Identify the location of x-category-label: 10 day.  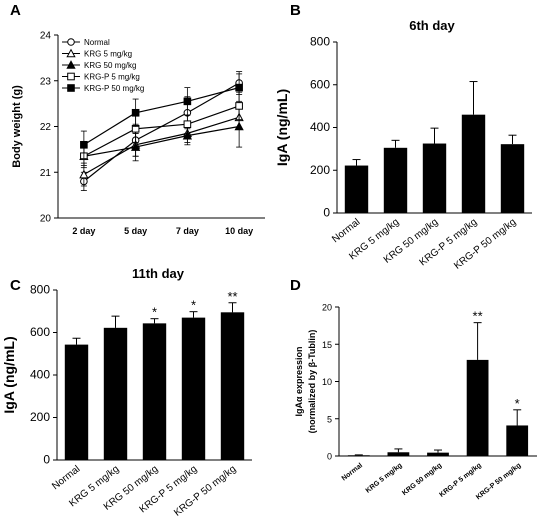
(239, 231).